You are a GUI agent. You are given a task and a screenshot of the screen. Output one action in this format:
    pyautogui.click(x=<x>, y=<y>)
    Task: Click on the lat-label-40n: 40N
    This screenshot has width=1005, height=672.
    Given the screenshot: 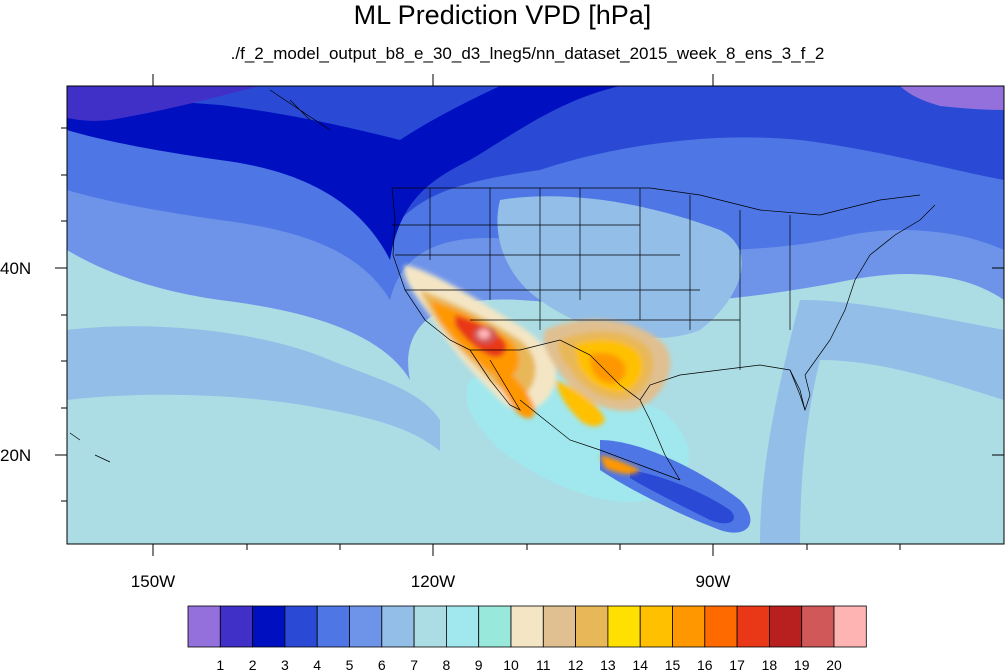 What is the action you would take?
    pyautogui.click(x=16, y=268)
    